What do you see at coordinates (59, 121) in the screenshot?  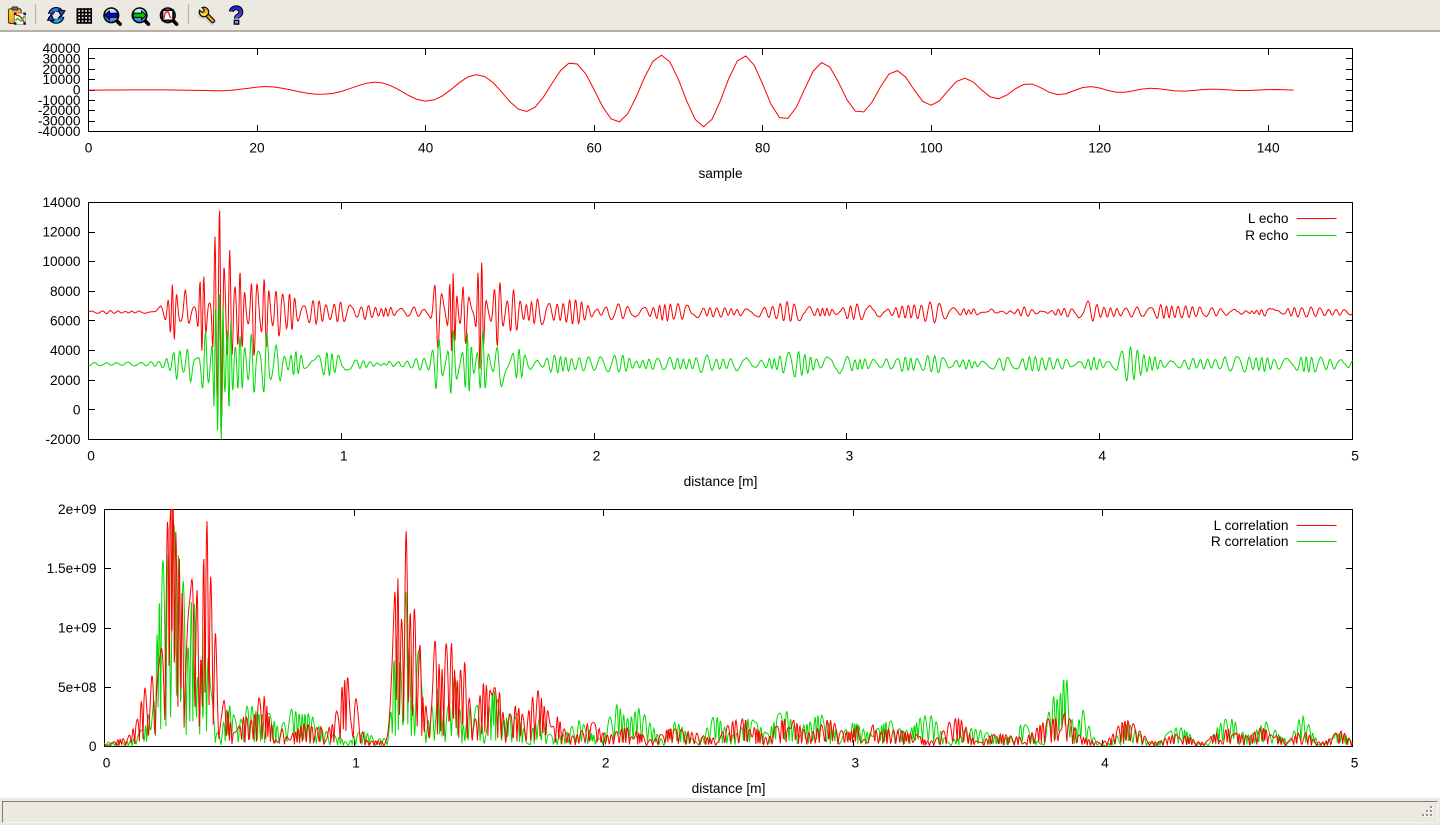 I see `svg-text: -30000` at bounding box center [59, 121].